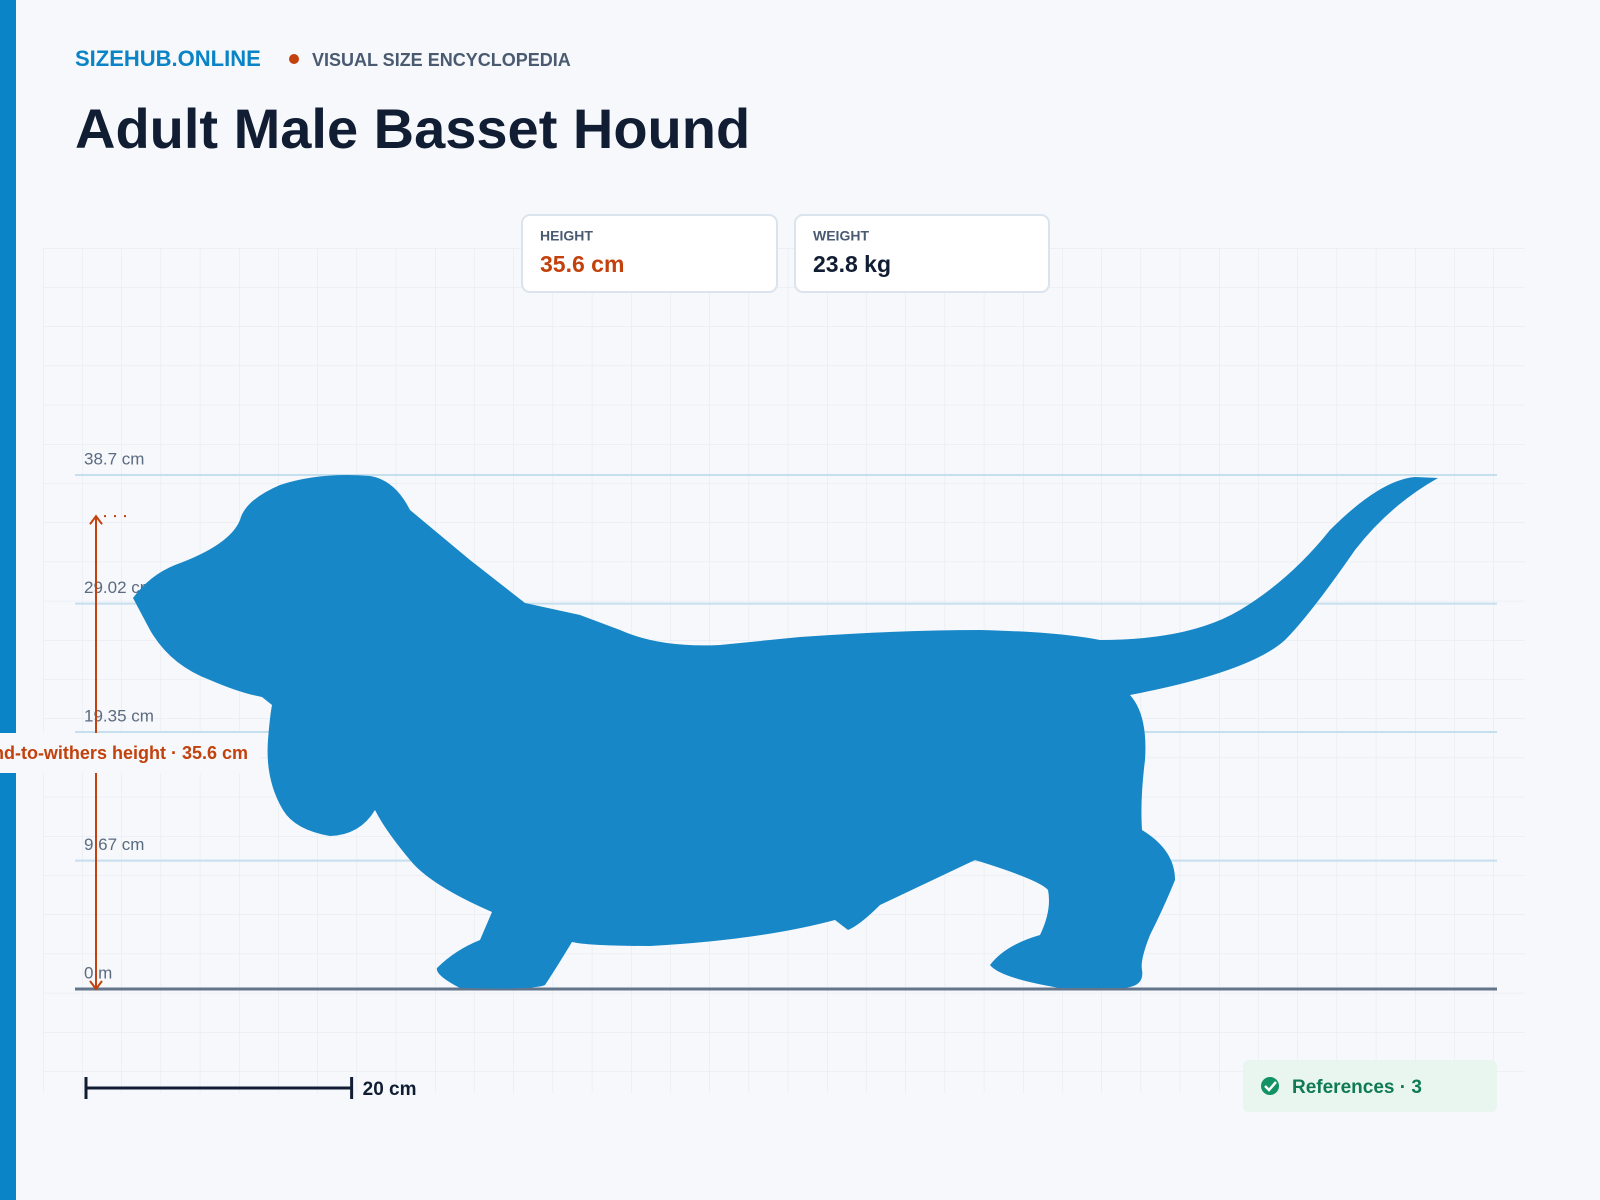 The height and width of the screenshot is (1200, 1600). I want to click on accent-bar, so click(8, 600).